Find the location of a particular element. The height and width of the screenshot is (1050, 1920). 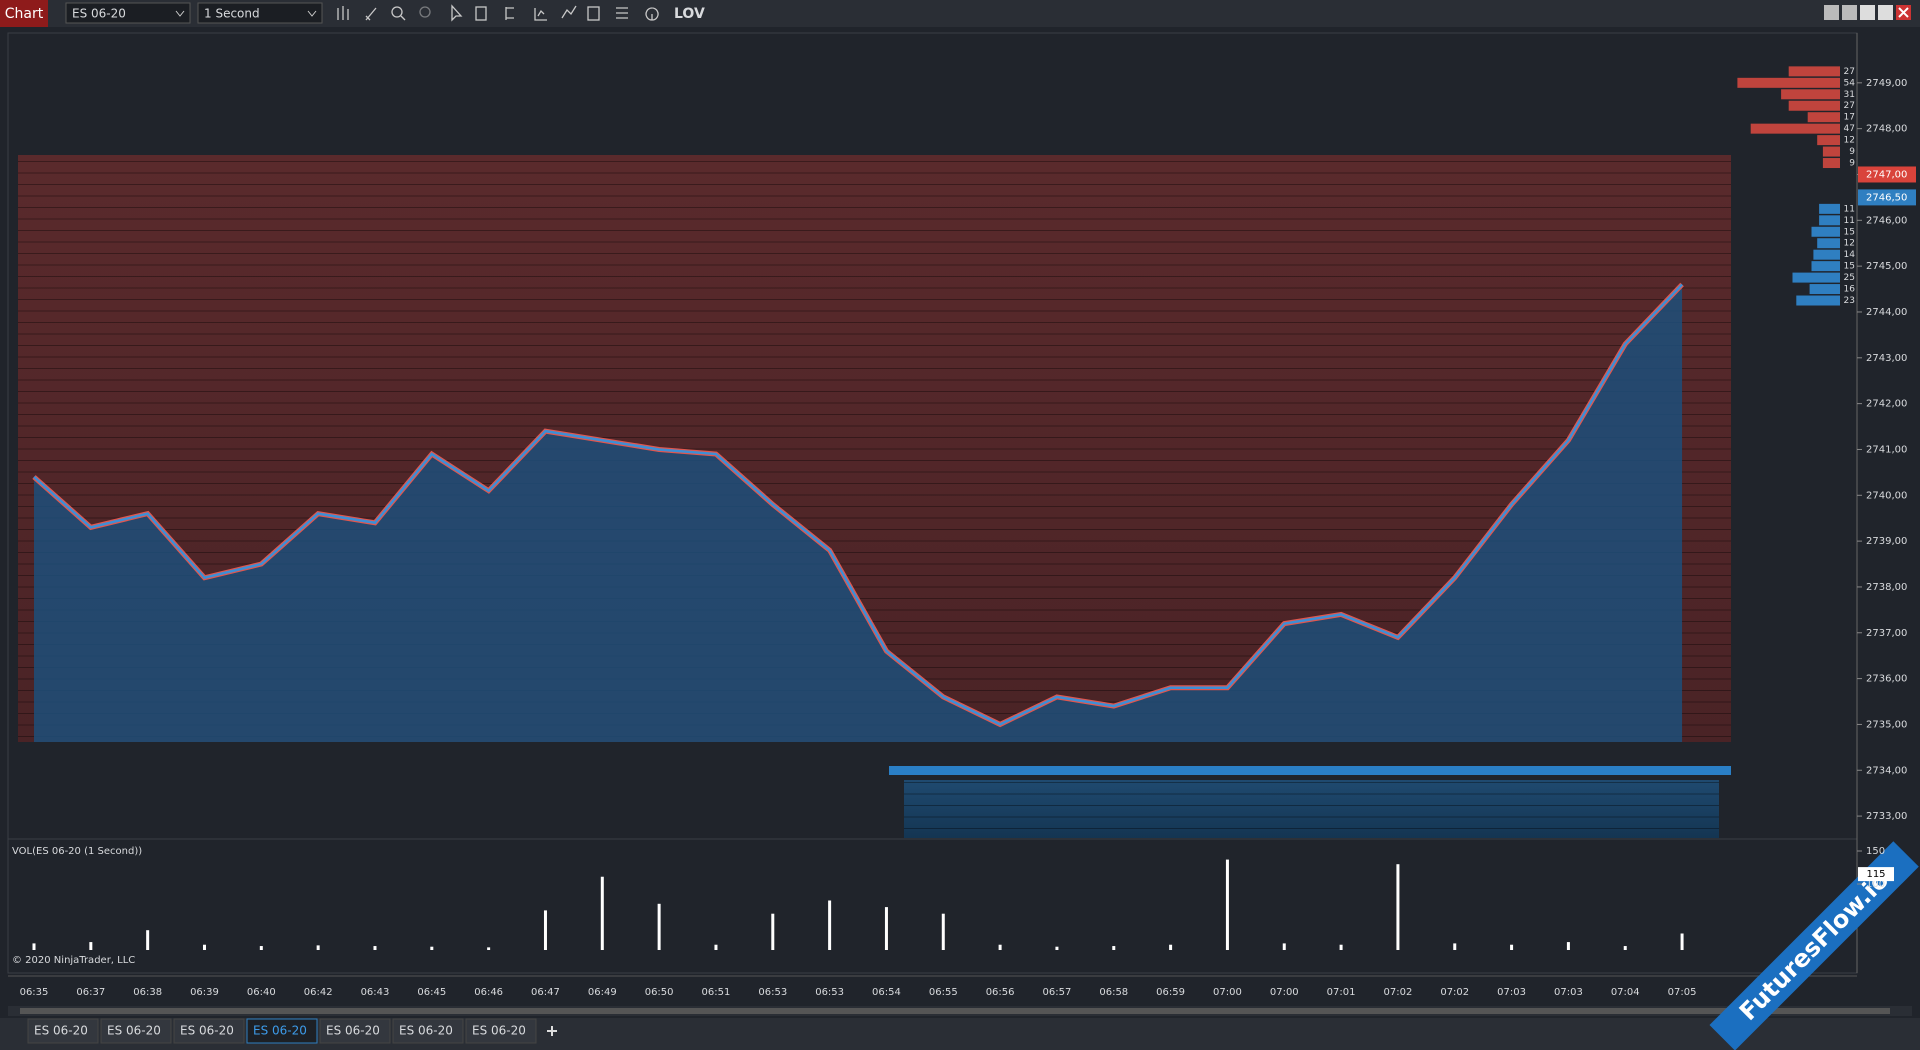

dom-size: 31 is located at coordinates (1849, 95).